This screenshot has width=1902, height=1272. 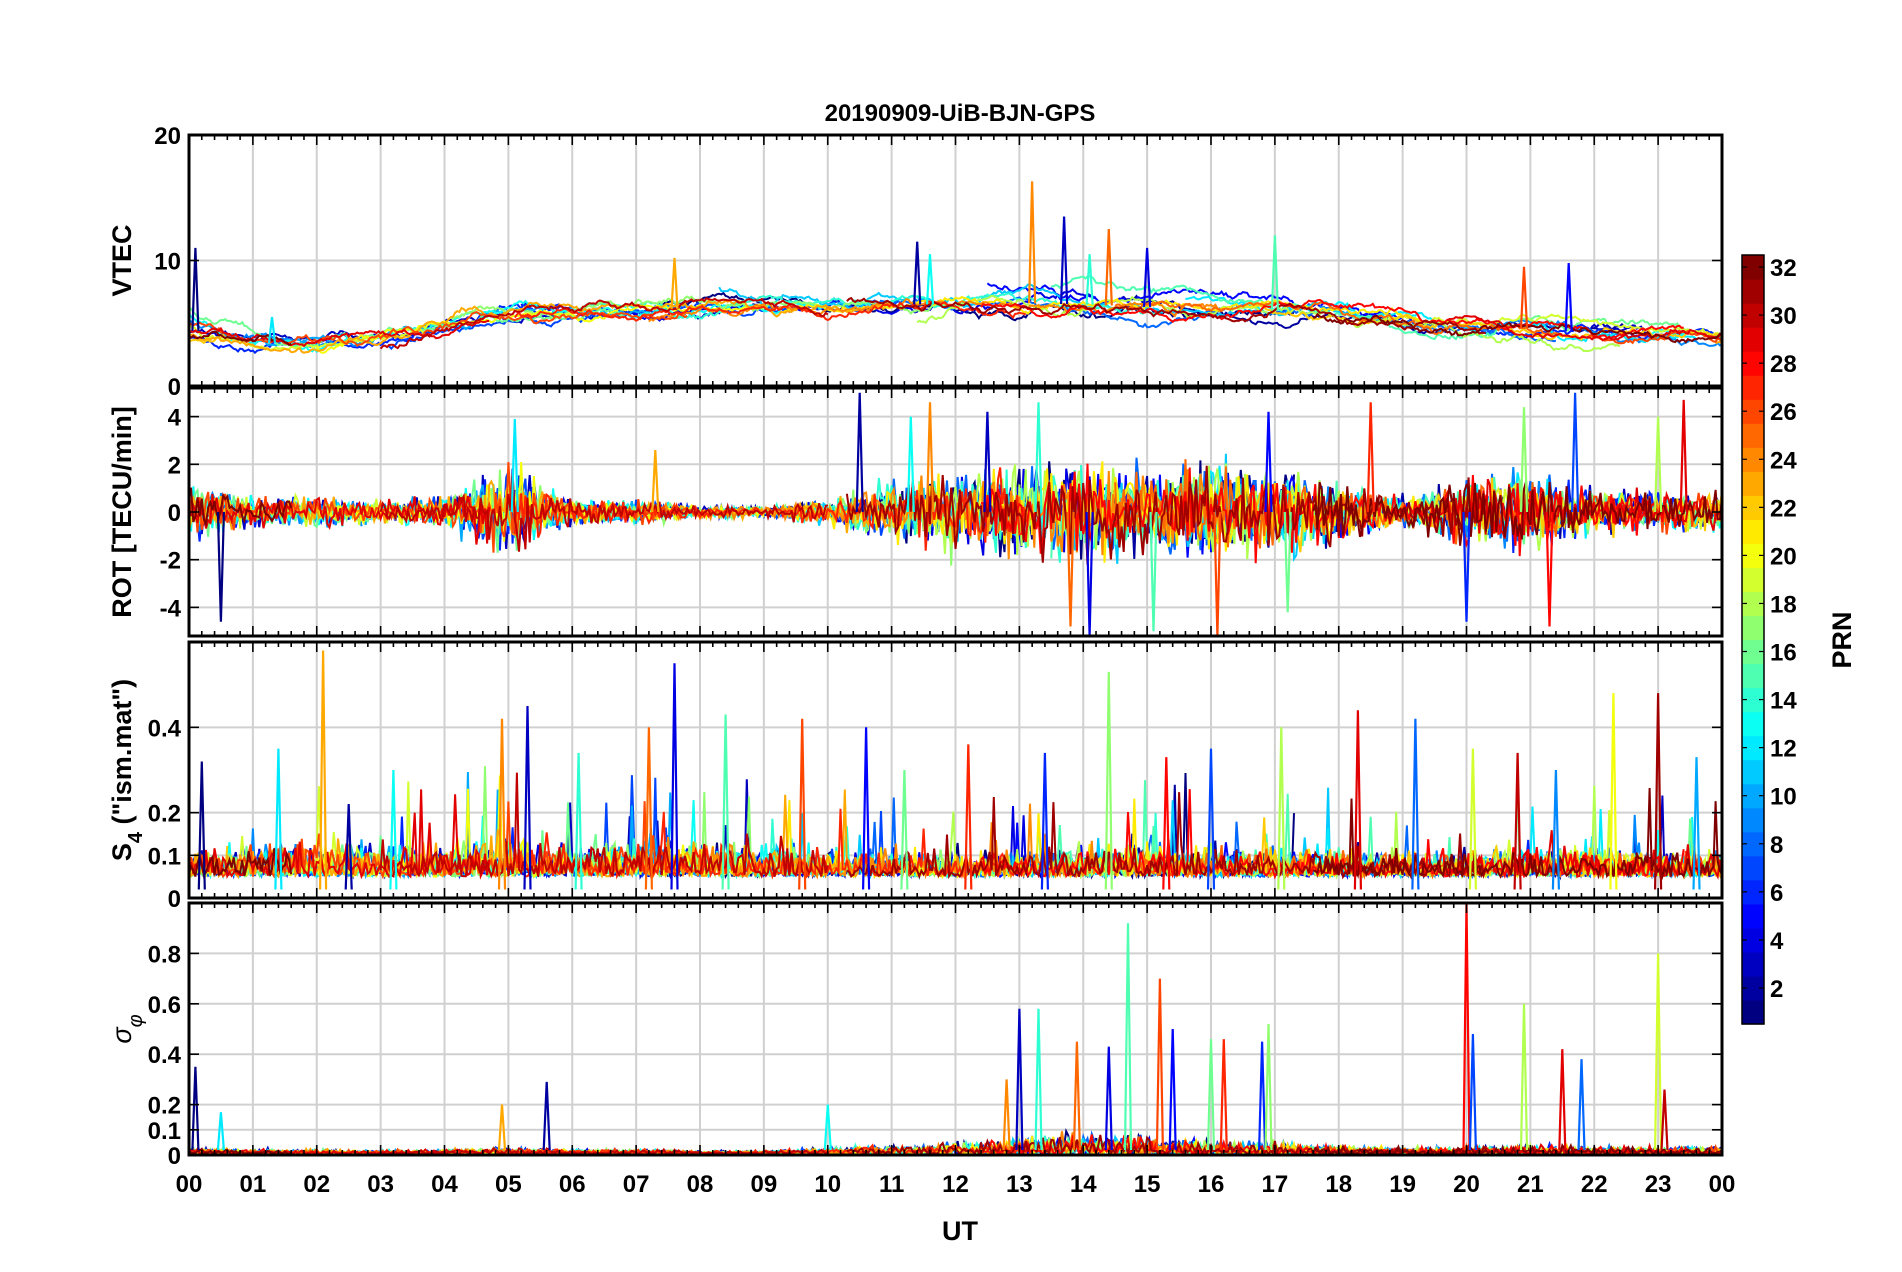 I want to click on x-tick-label: 19, so click(x=1402, y=1184).